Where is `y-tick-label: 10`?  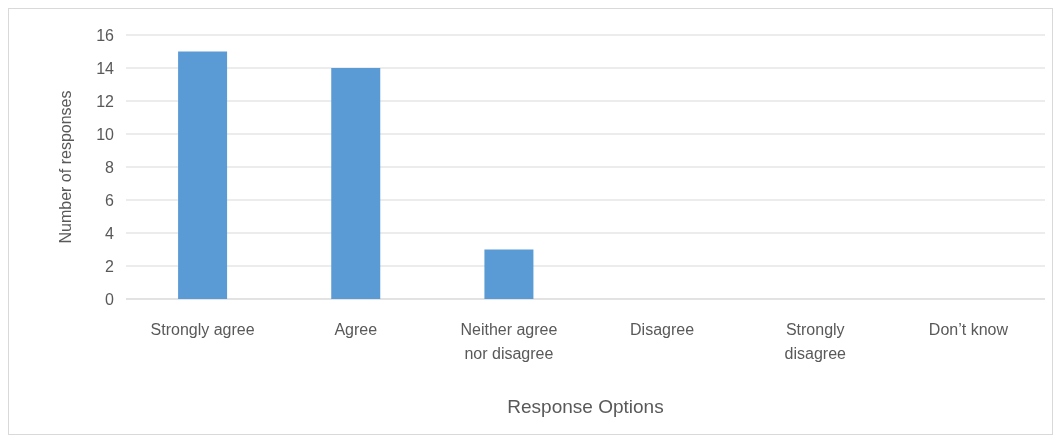 y-tick-label: 10 is located at coordinates (105, 134).